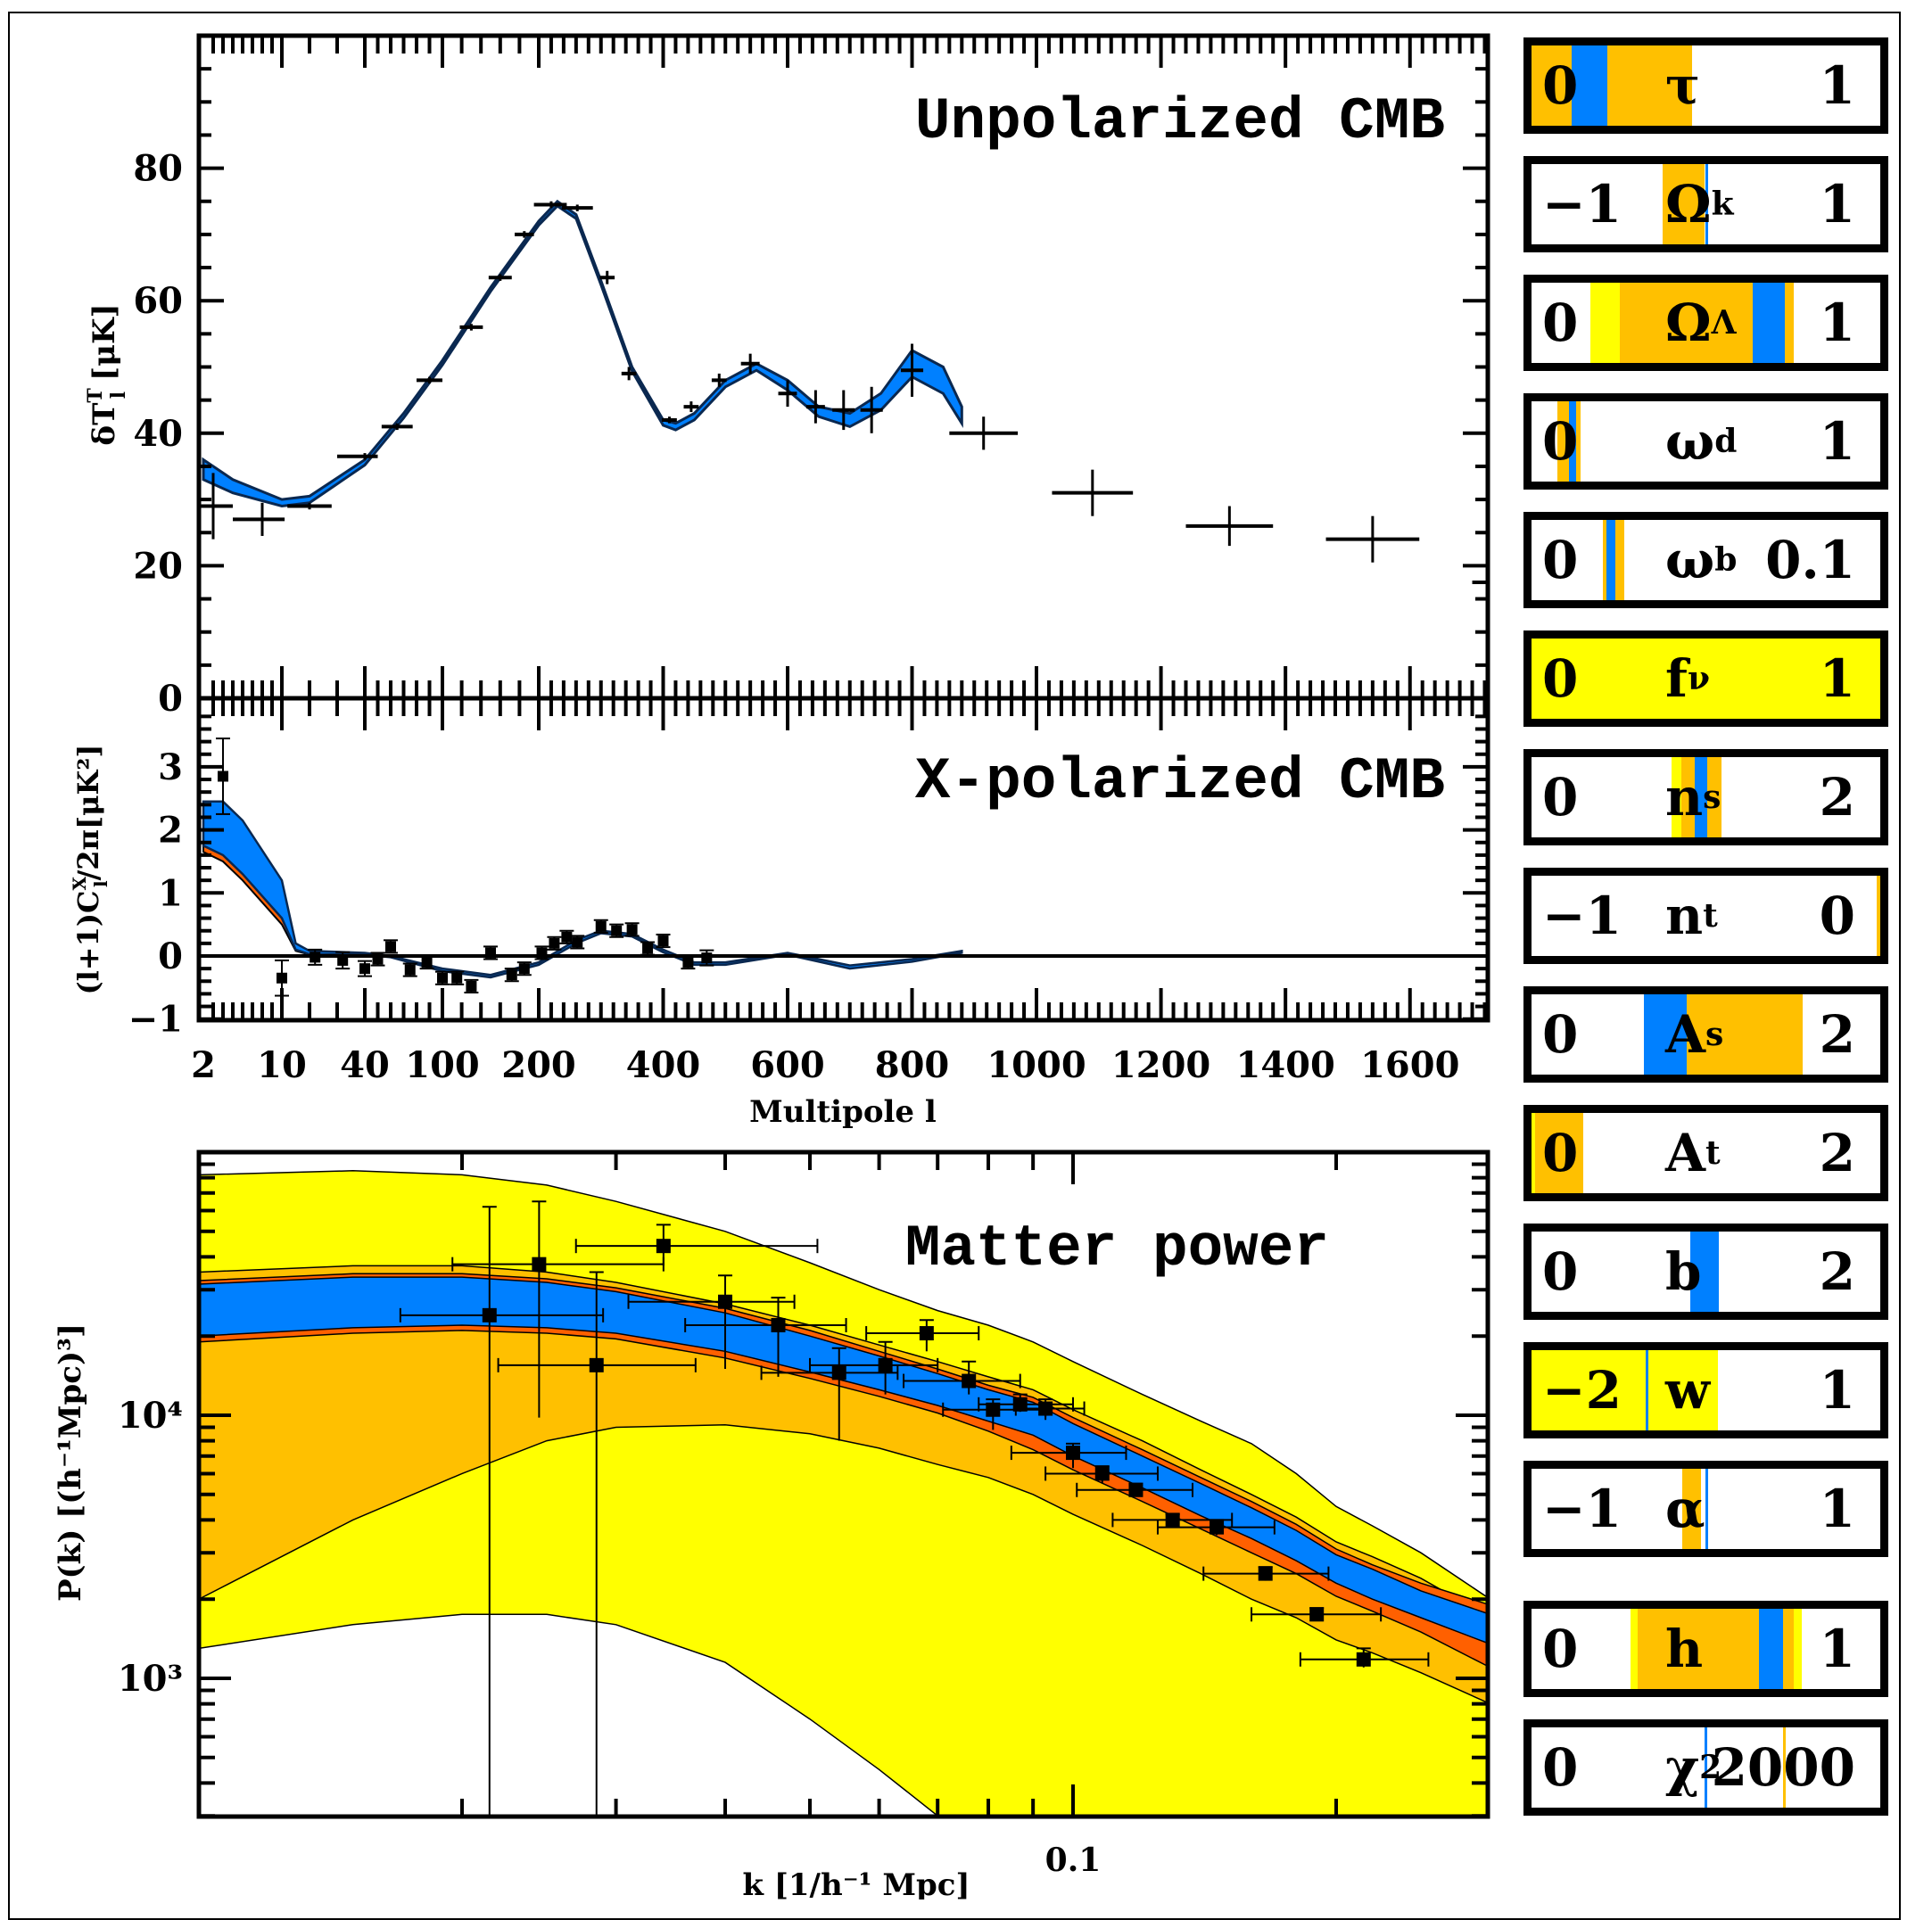  Describe the element at coordinates (1706, 1767) in the screenshot. I see `parameter-marker-blue` at that location.